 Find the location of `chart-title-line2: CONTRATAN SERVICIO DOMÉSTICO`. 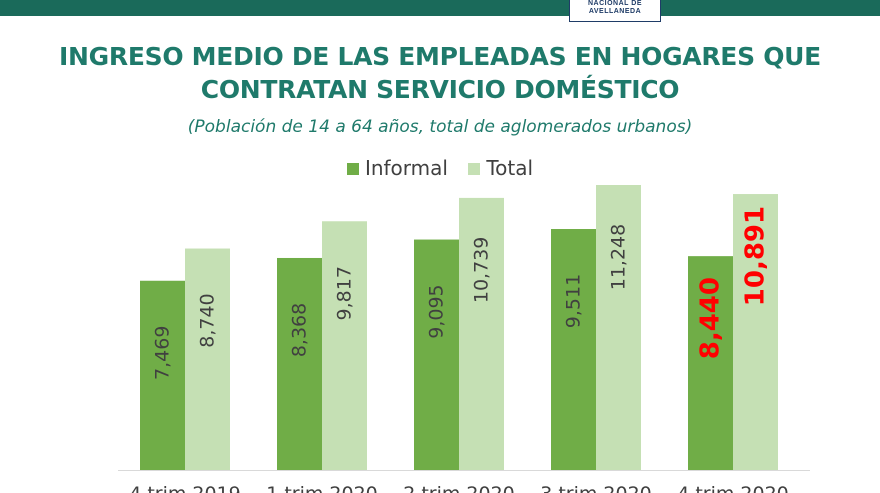

chart-title-line2: CONTRATAN SERVICIO DOMÉSTICO is located at coordinates (440, 89).